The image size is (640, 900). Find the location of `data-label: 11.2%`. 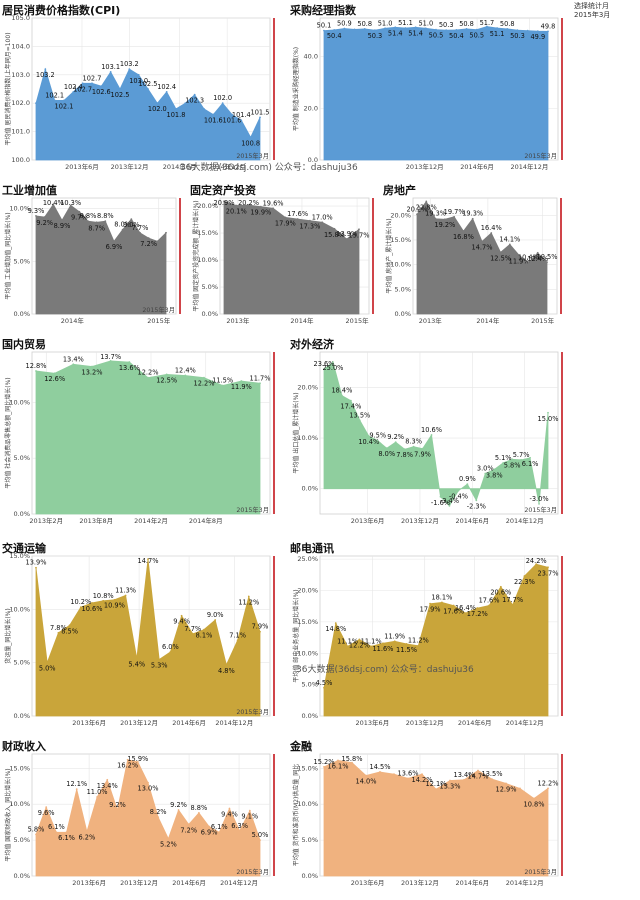

data-label: 11.2% is located at coordinates (418, 641).